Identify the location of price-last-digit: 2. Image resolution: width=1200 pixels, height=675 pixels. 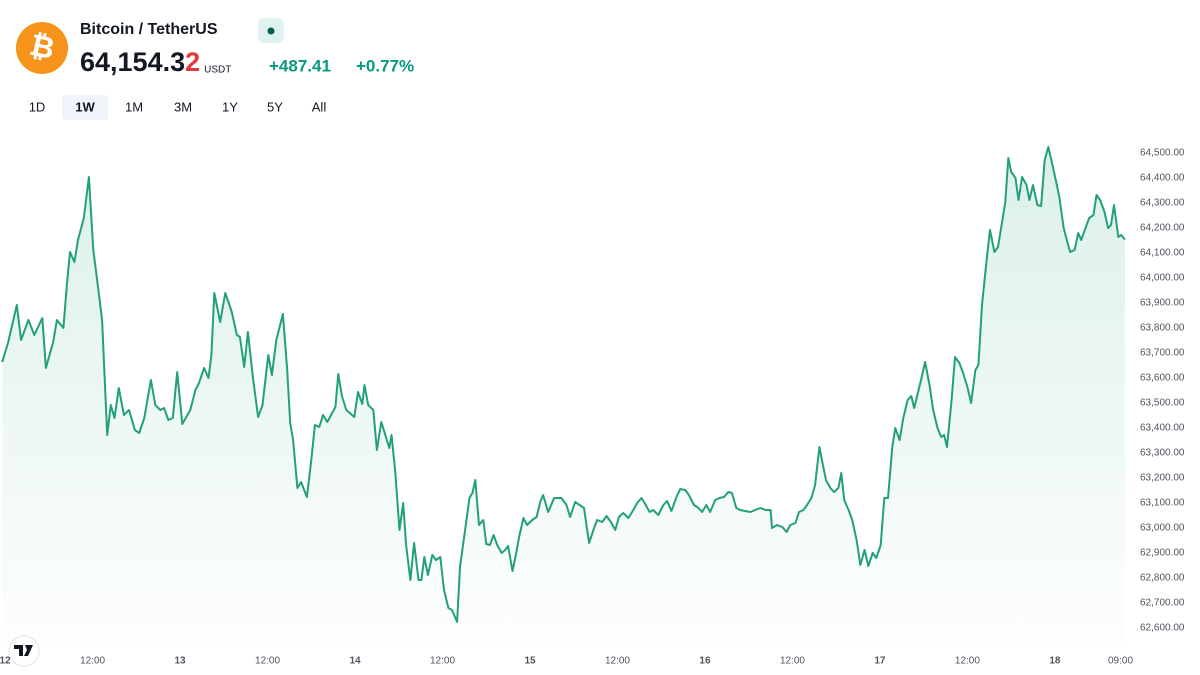
(192, 62).